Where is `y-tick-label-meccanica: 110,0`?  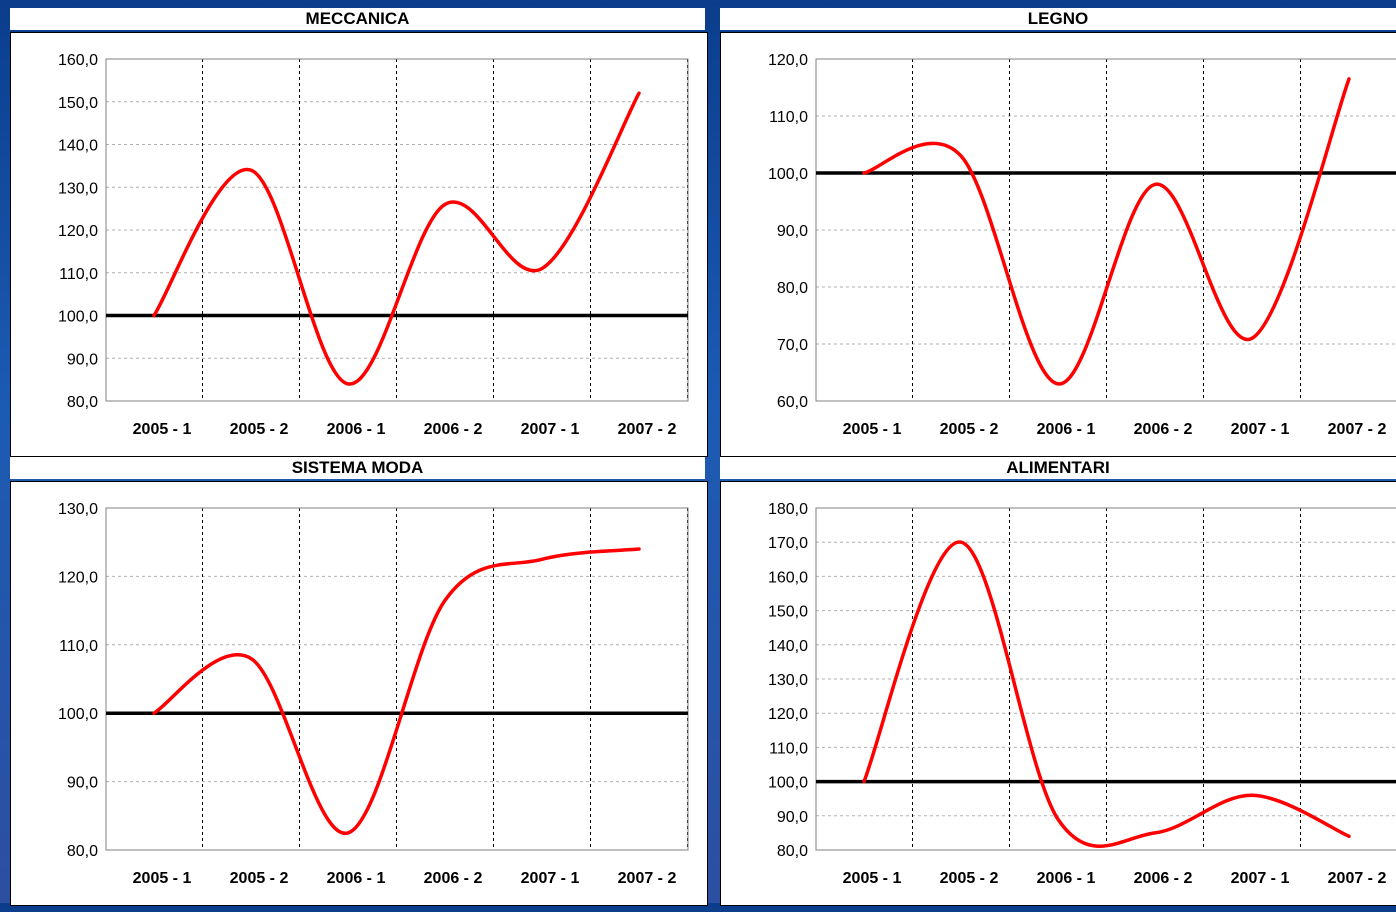 y-tick-label-meccanica: 110,0 is located at coordinates (78, 274).